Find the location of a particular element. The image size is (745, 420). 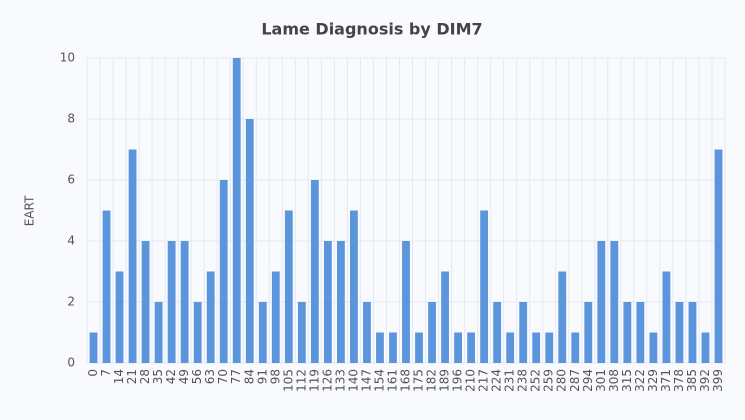

x-tick-label: 56 is located at coordinates (197, 376).